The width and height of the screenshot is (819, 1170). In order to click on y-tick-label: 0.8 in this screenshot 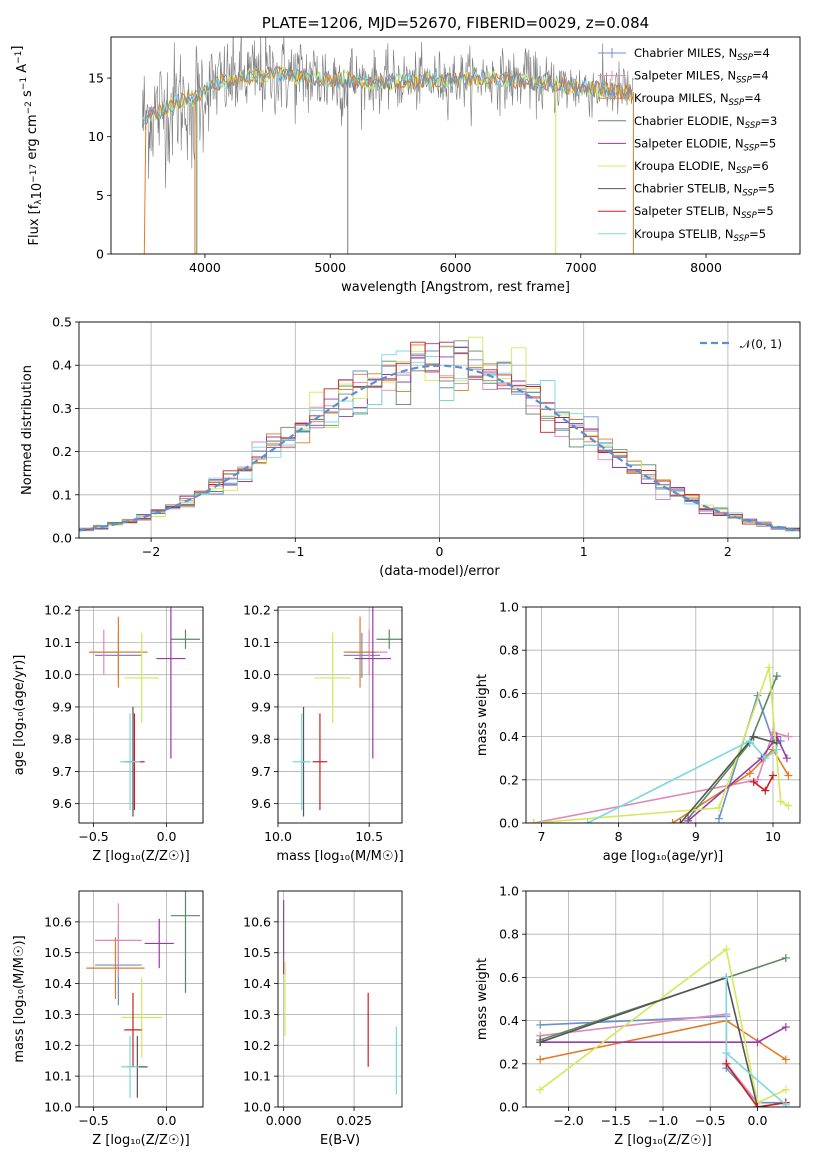, I will do `click(509, 650)`.